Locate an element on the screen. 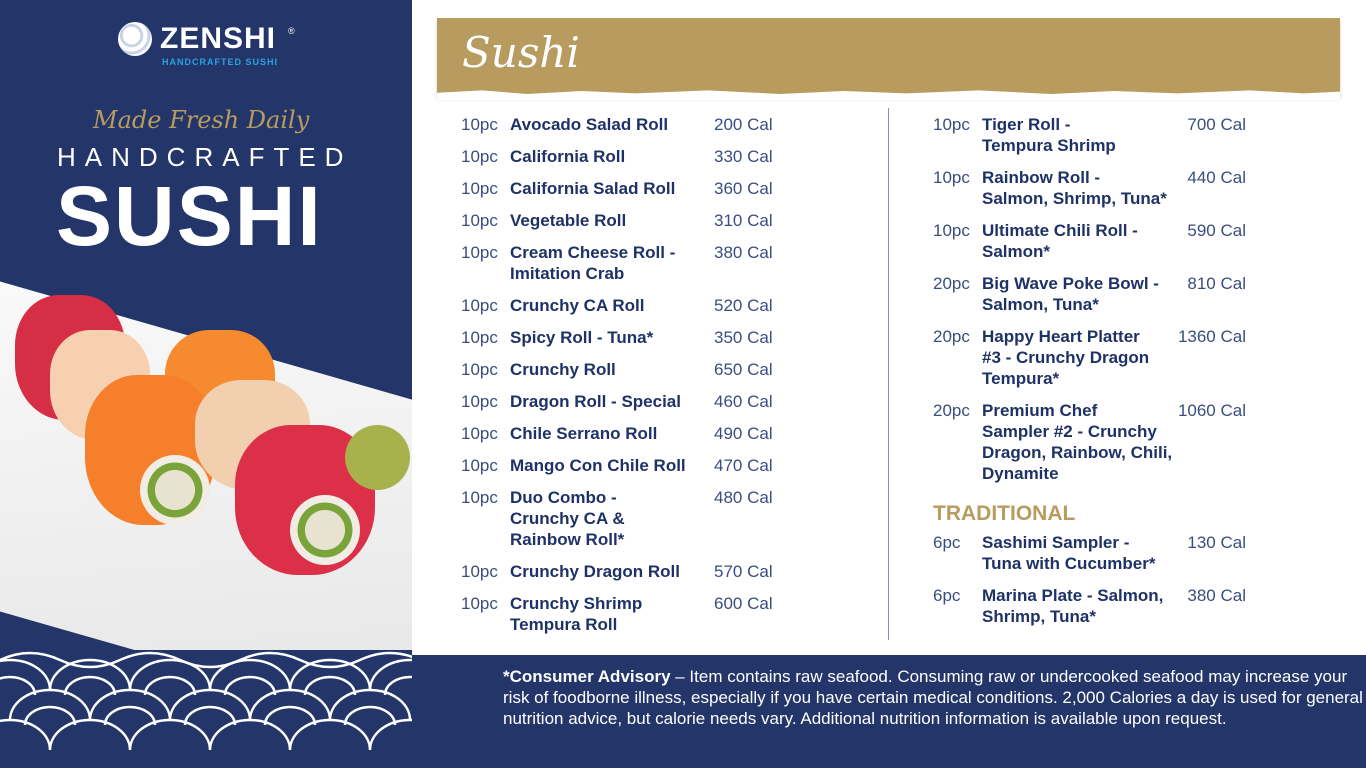 The image size is (1366, 768). item-name: Crunchy Roll is located at coordinates (563, 369).